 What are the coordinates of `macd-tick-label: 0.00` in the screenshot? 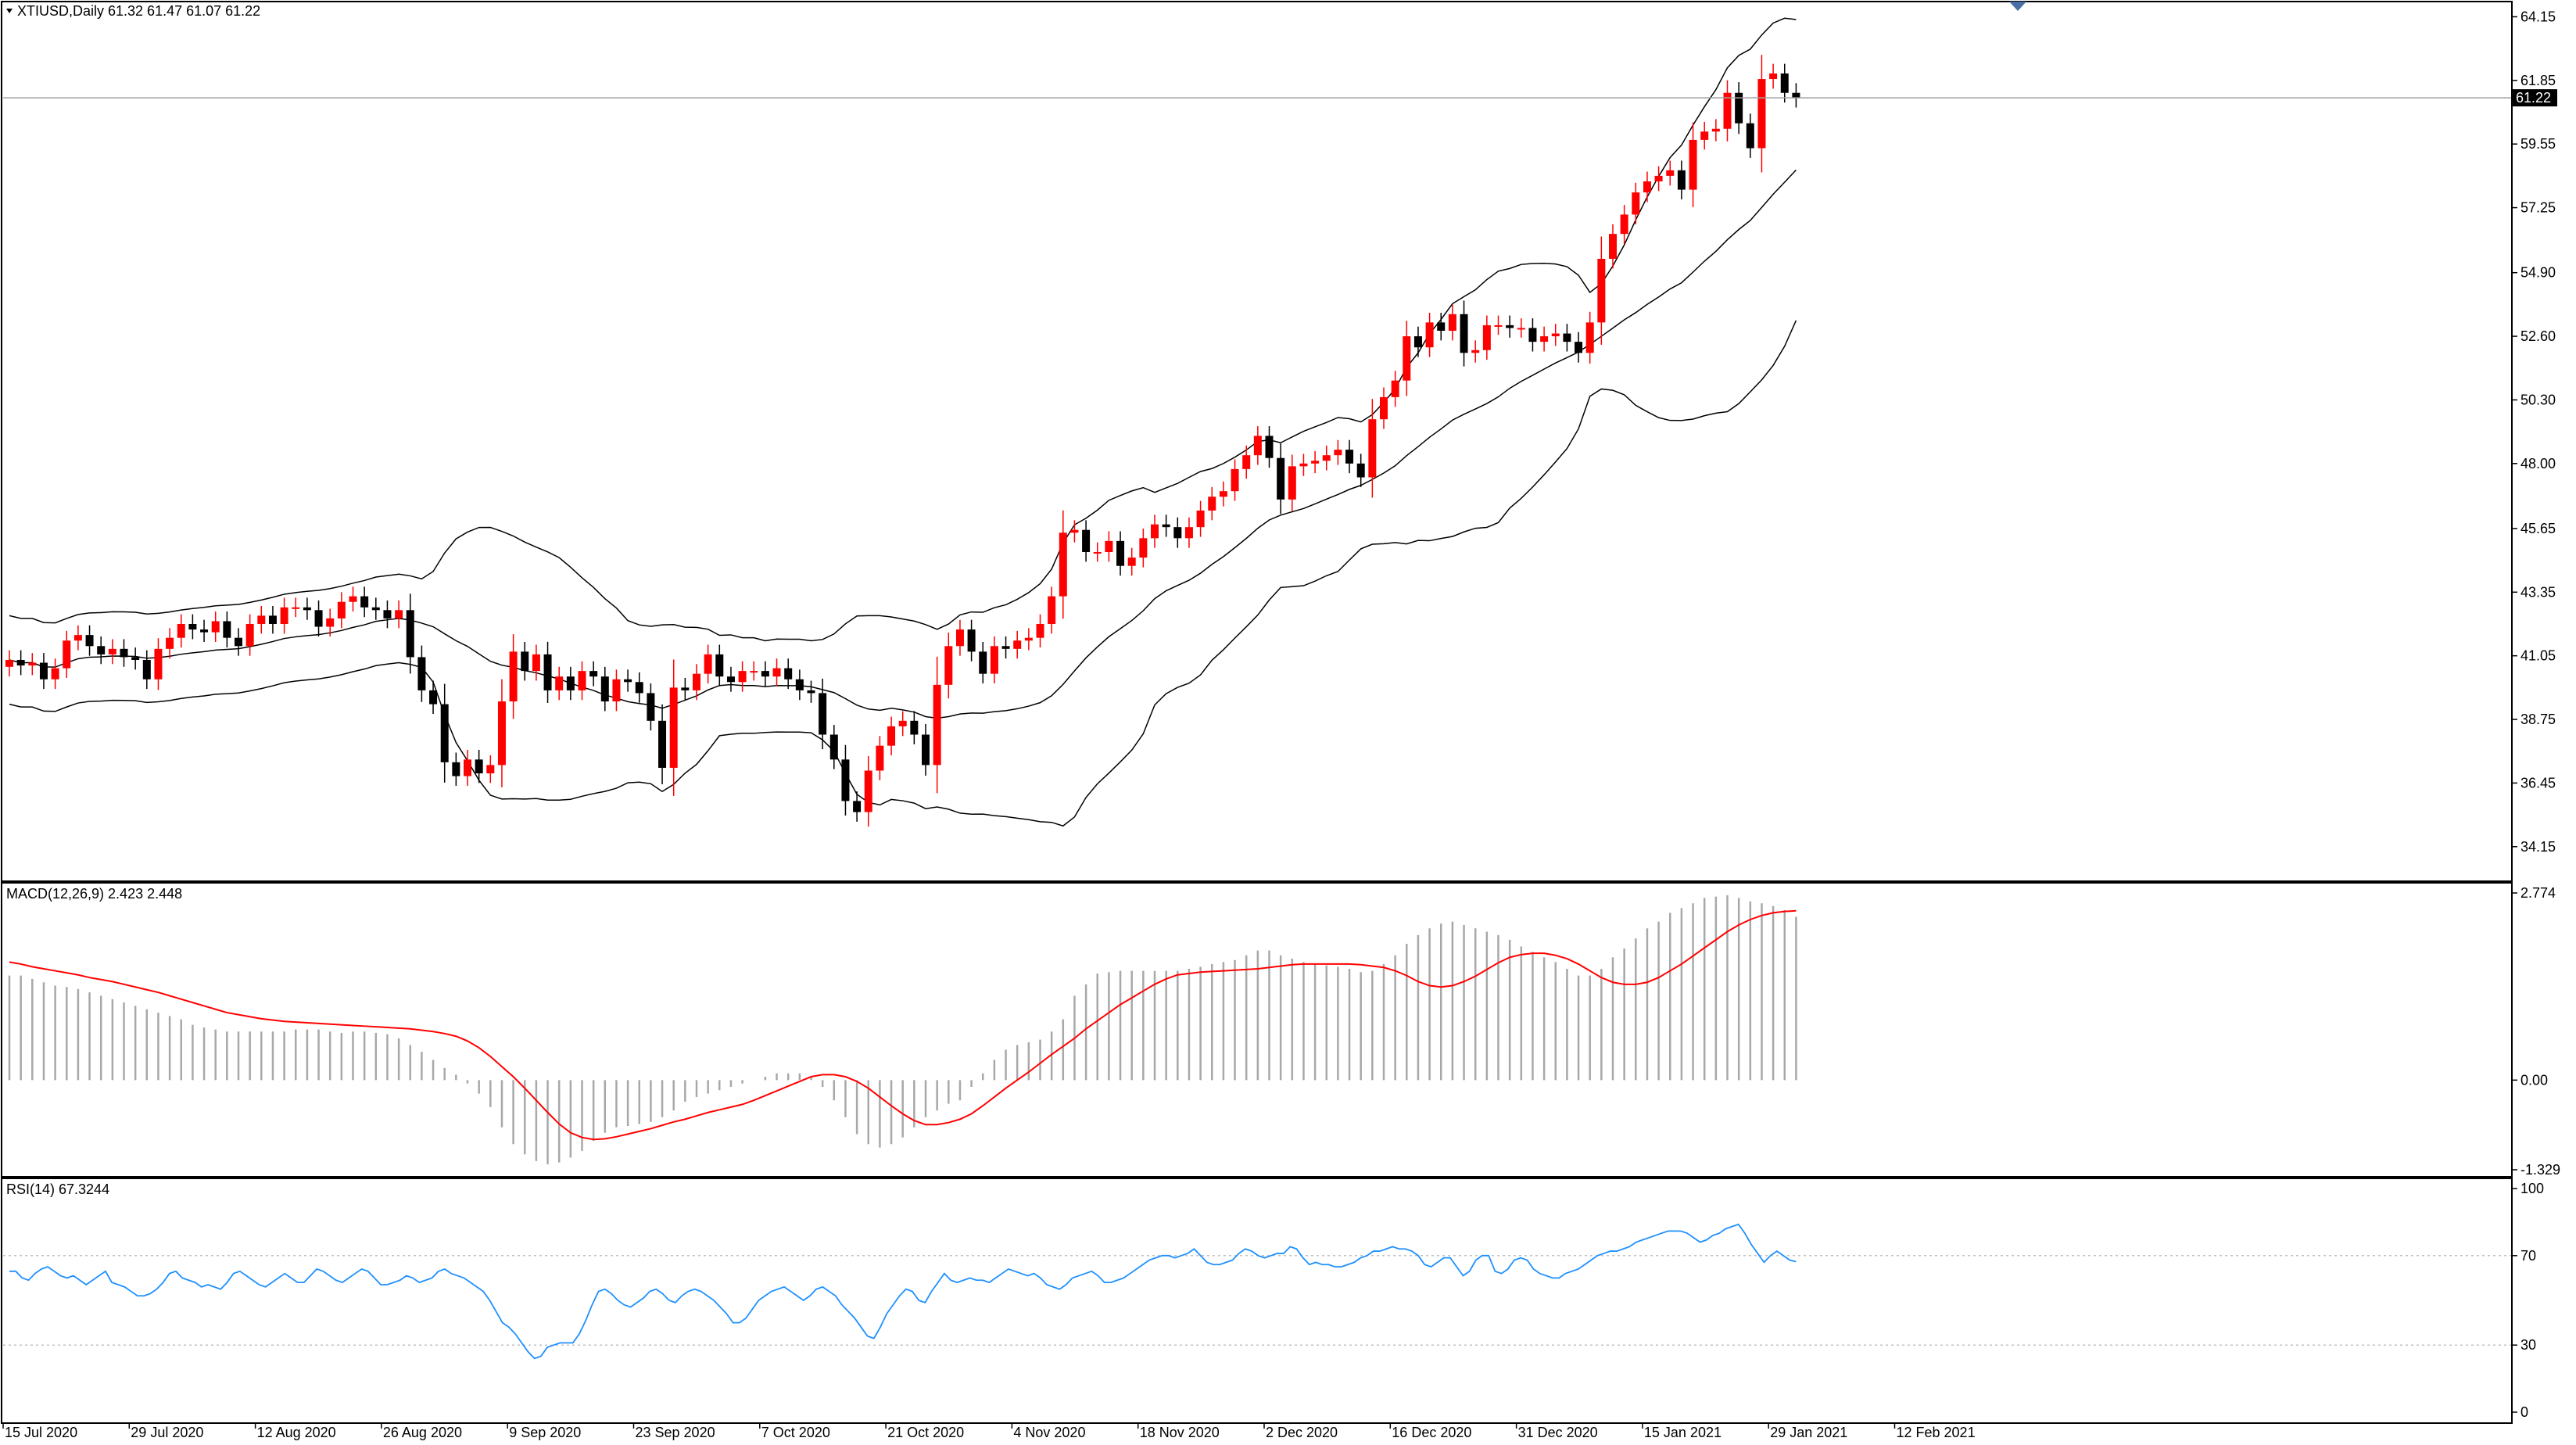 It's located at (2534, 1080).